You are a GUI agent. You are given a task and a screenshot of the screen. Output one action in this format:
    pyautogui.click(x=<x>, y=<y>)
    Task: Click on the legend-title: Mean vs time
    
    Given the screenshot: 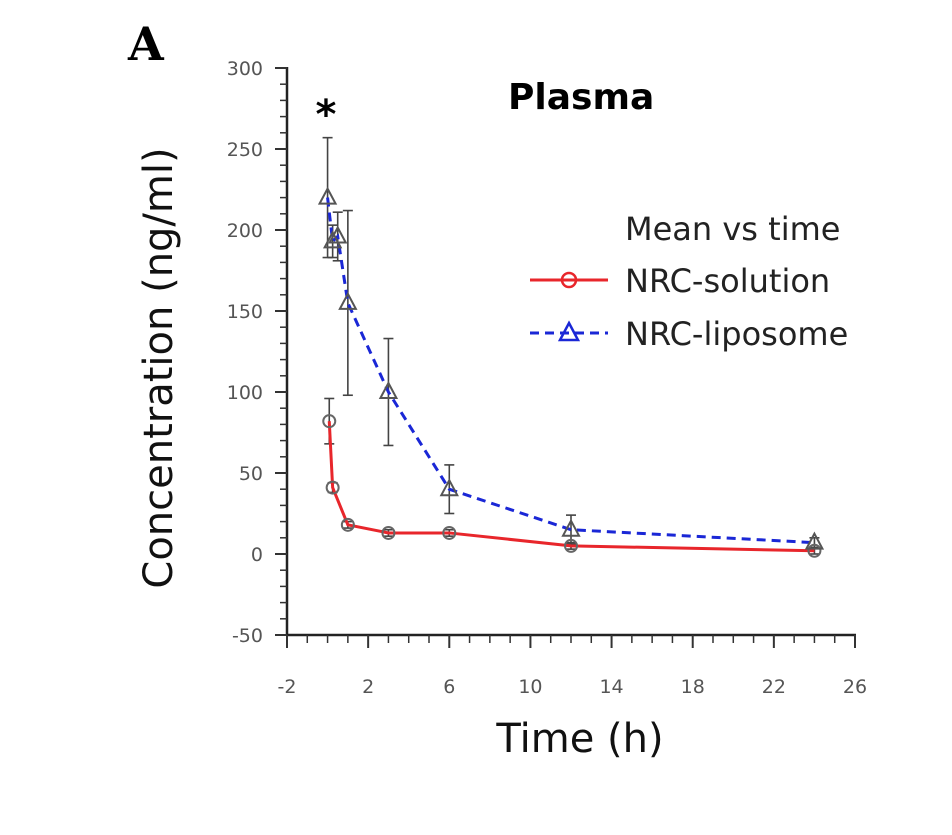 What is the action you would take?
    pyautogui.click(x=732, y=229)
    